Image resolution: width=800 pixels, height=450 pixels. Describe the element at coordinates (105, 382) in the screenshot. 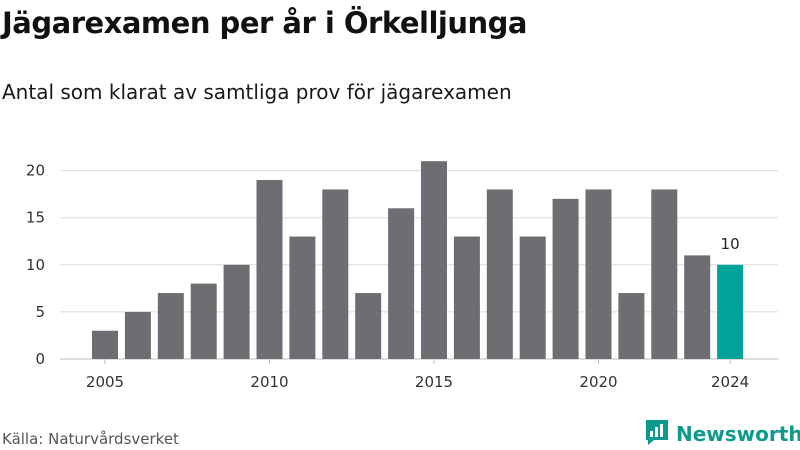

I see `x-tick-label: 2005` at that location.